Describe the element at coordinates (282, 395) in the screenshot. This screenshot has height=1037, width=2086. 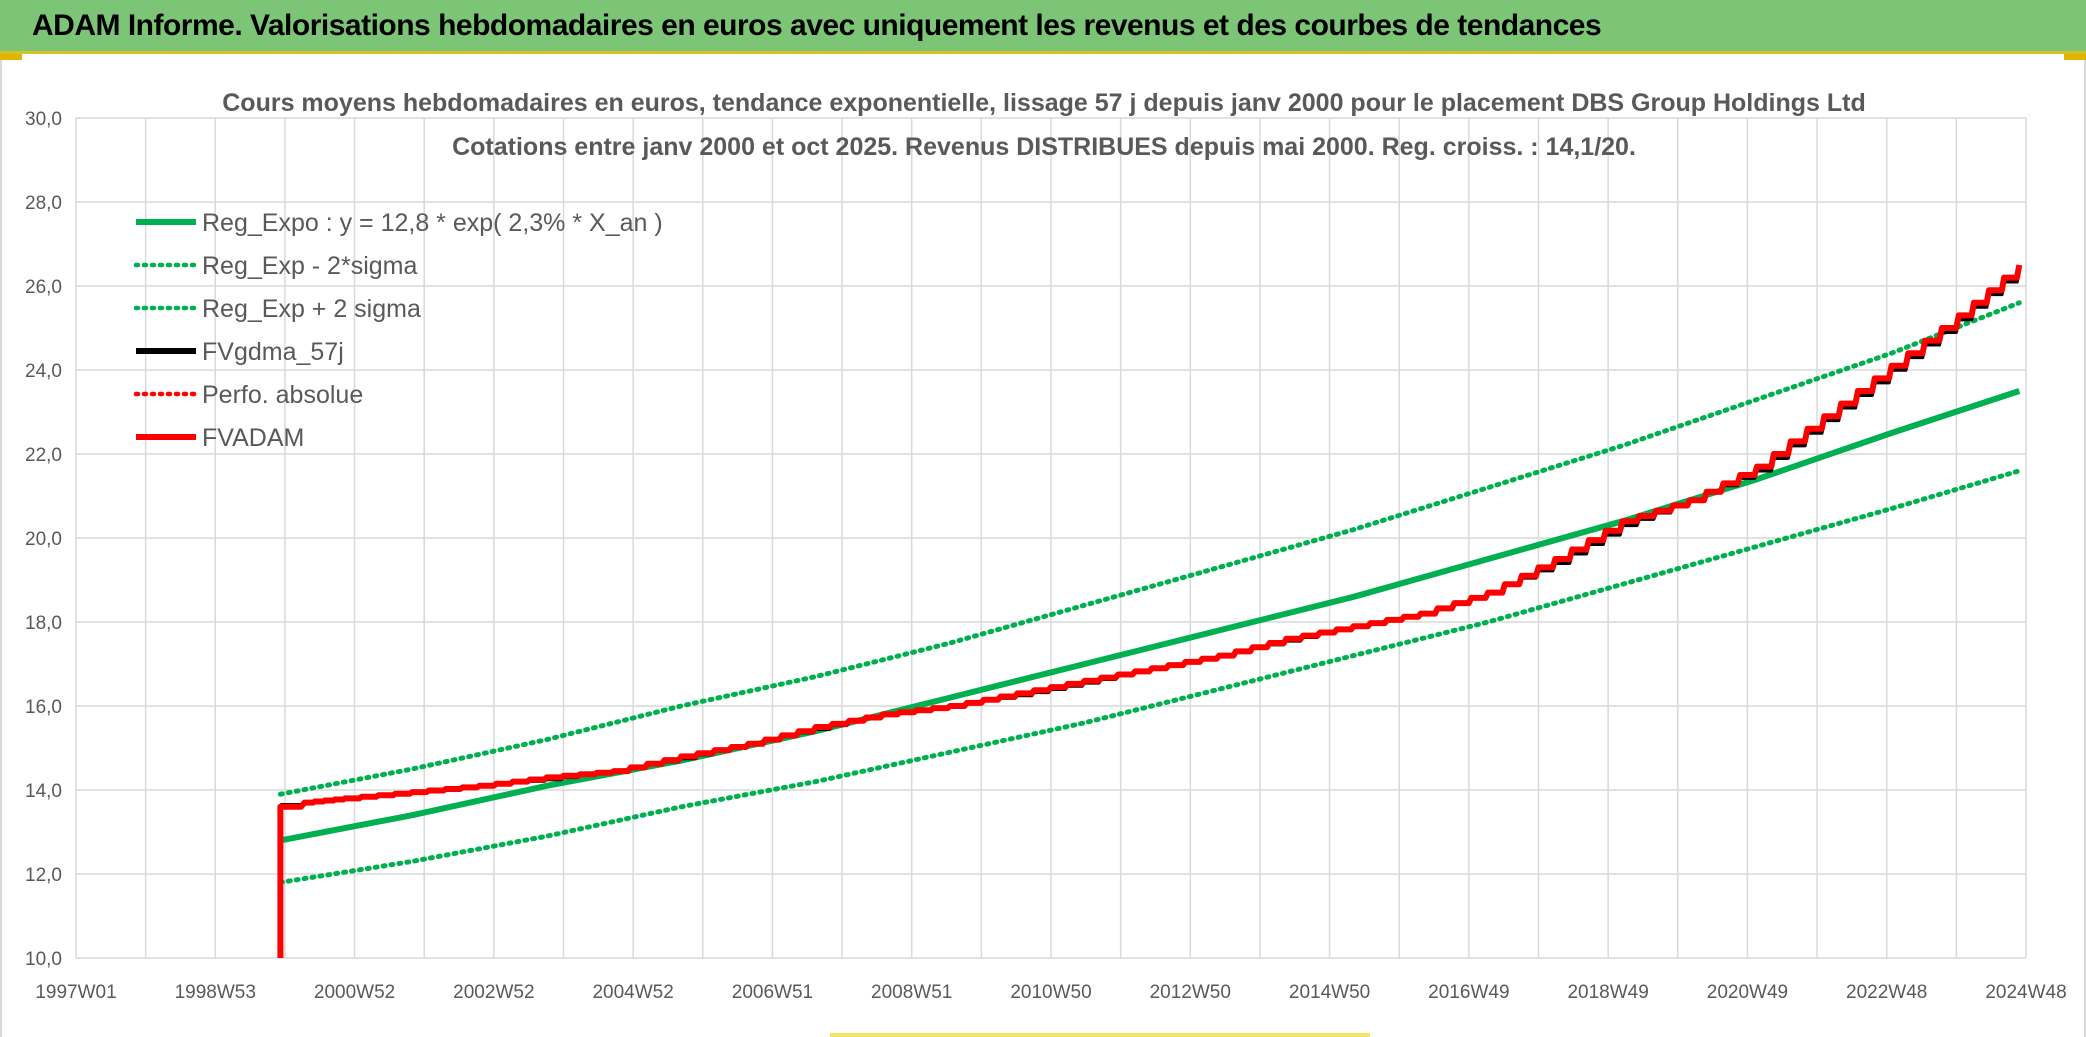
I see `legend-label: Perfo. absolue` at that location.